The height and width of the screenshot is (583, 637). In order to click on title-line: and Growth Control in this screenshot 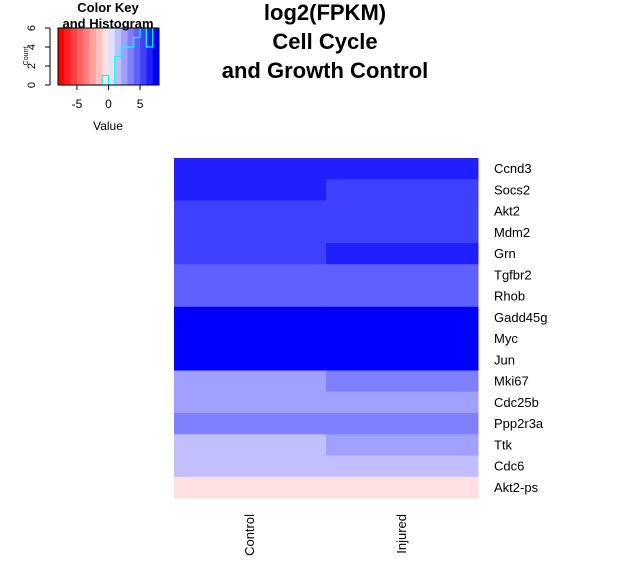, I will do `click(325, 70)`.